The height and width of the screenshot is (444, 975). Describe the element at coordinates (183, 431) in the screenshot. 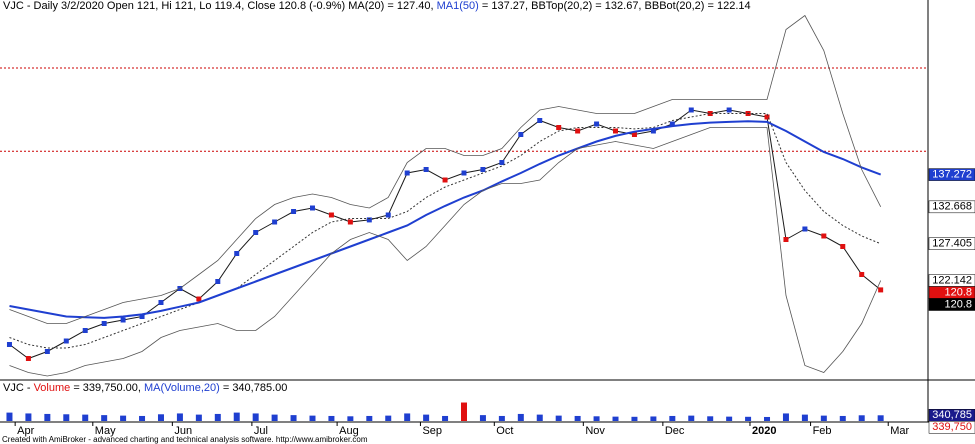

I see `x-tick-label: Jun` at that location.